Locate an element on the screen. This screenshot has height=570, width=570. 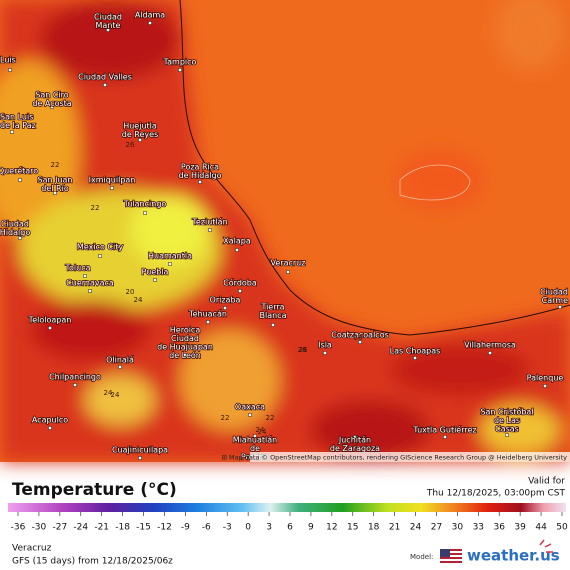
city-name: Miahuatlán is located at coordinates (255, 440).